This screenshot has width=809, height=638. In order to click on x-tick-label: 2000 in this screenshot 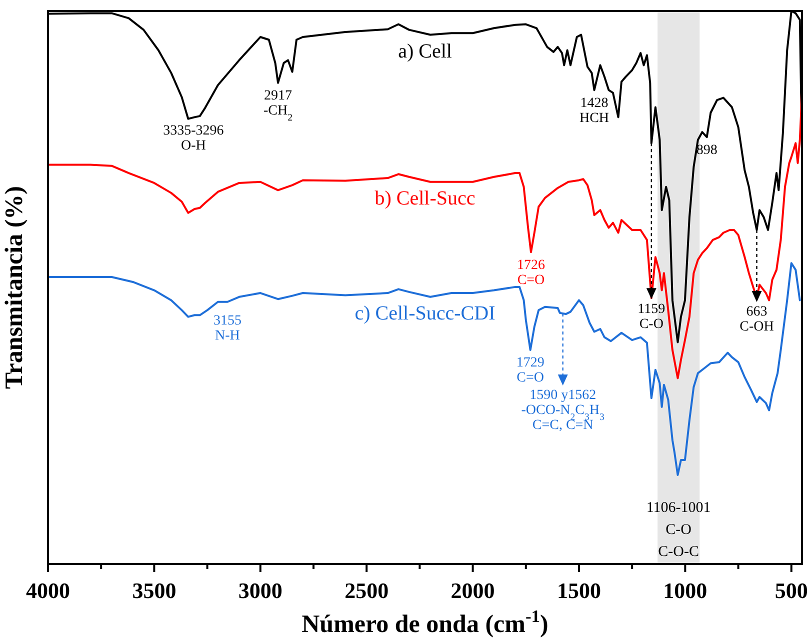, I will do `click(472, 590)`.